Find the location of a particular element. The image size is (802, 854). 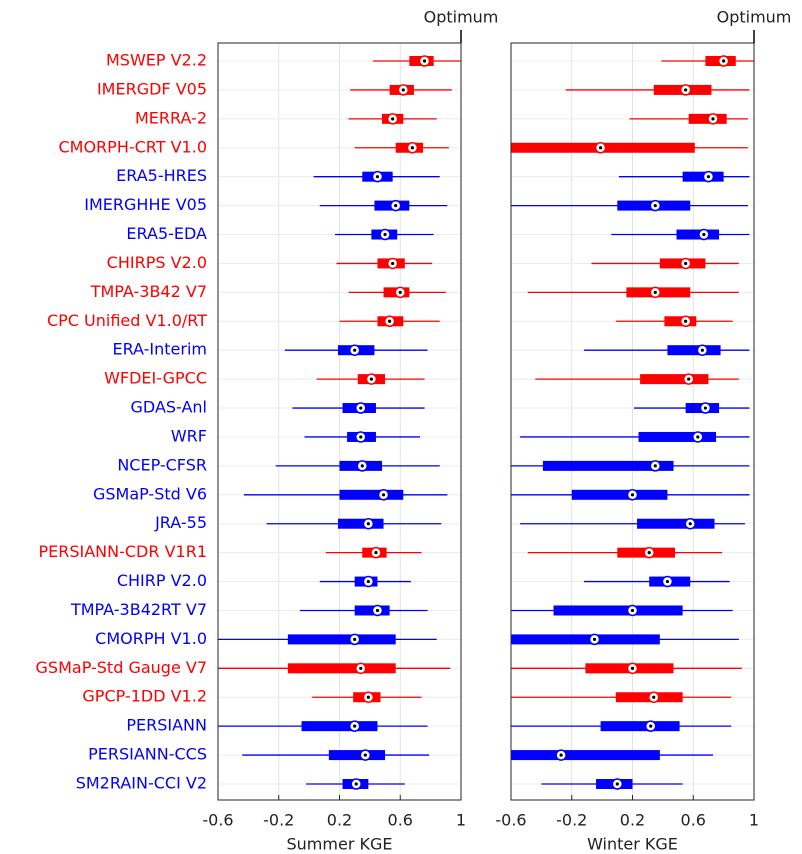

category-label: ERA-Interim is located at coordinates (159, 349).